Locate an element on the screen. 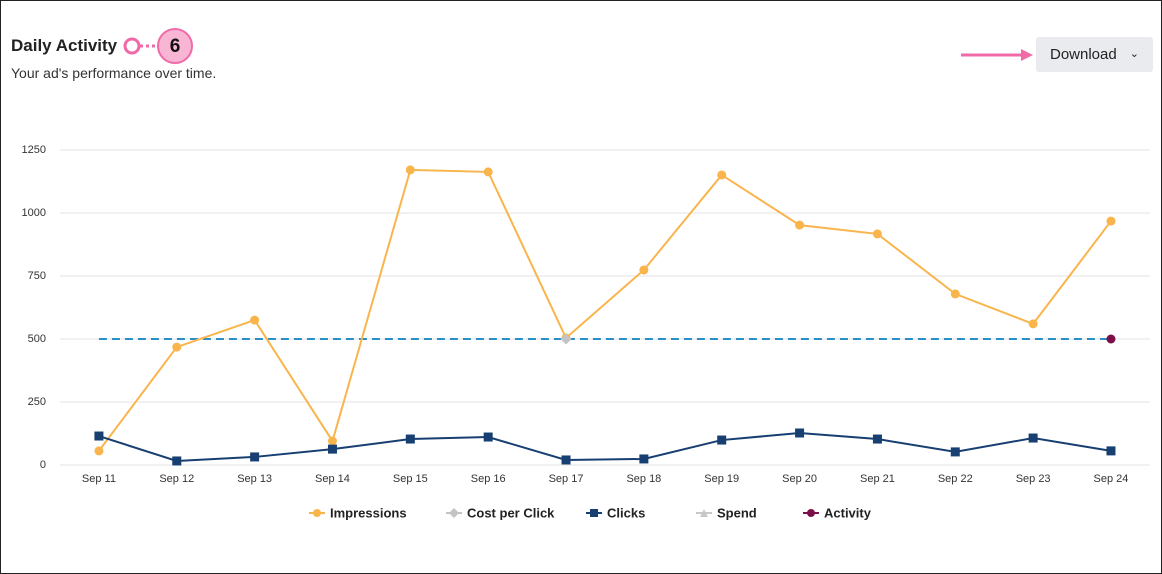 The image size is (1162, 574). x-tick-label: Sep 22 is located at coordinates (955, 479).